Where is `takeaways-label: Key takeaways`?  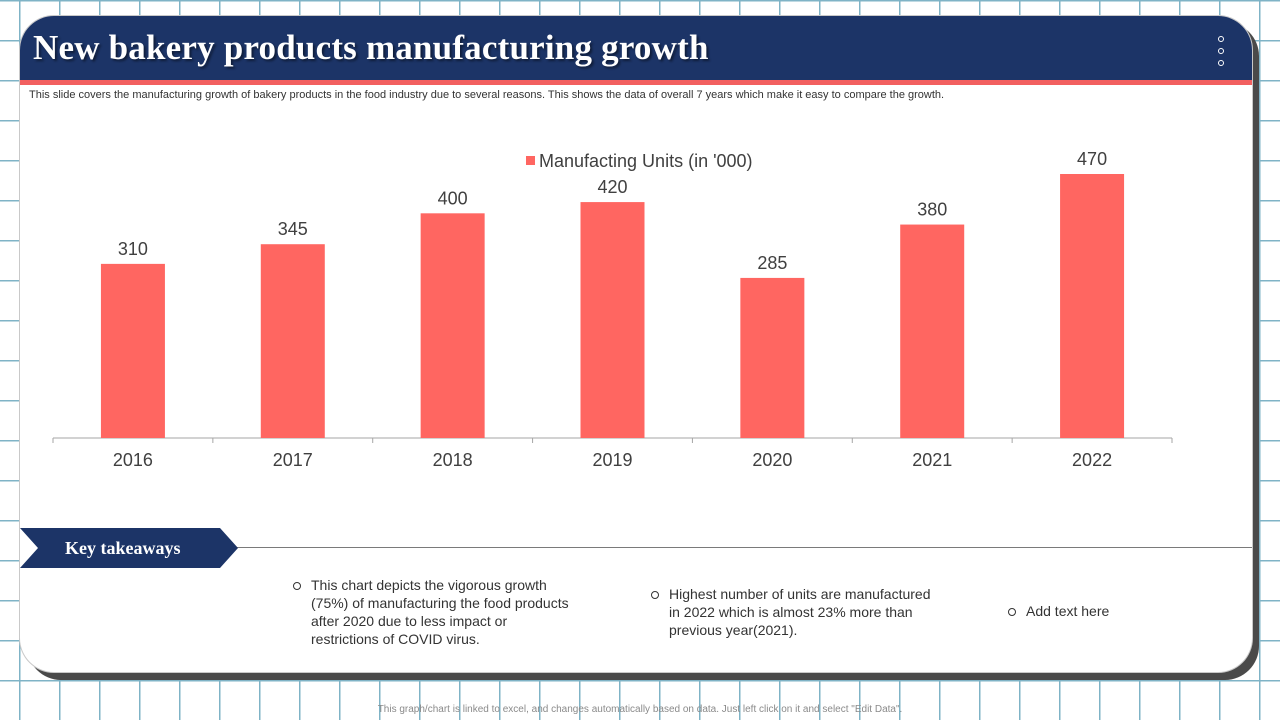 takeaways-label: Key takeaways is located at coordinates (123, 548).